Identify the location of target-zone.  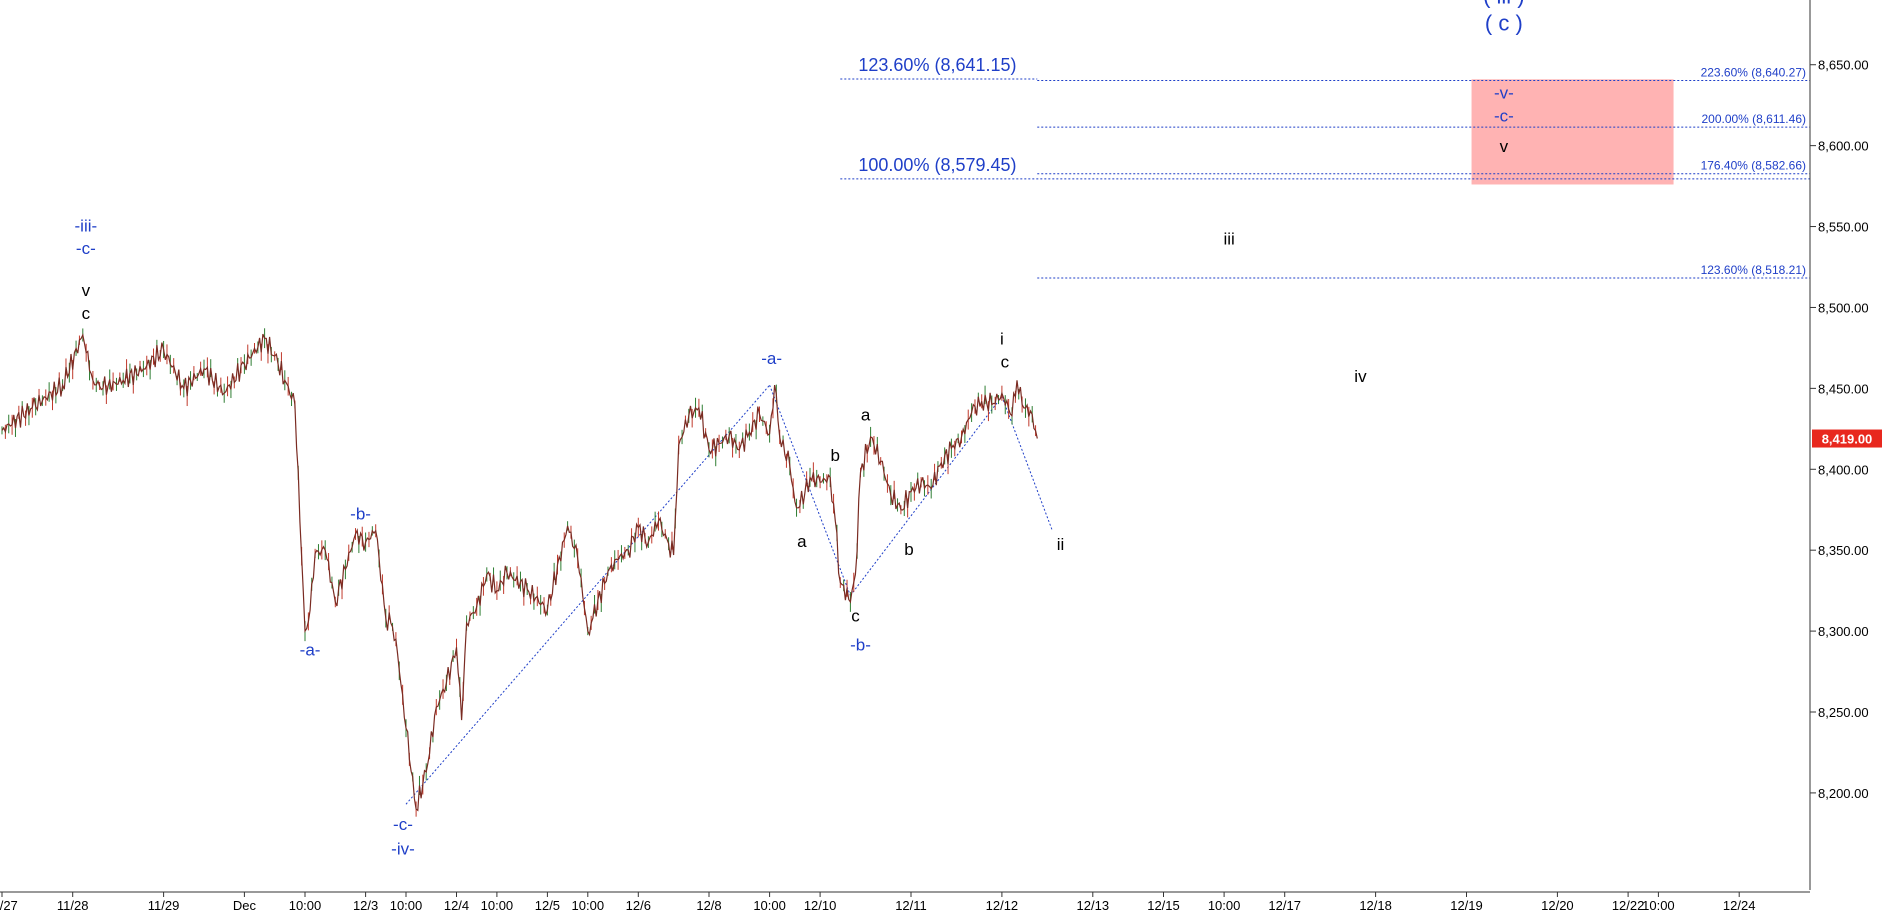
(1572, 132).